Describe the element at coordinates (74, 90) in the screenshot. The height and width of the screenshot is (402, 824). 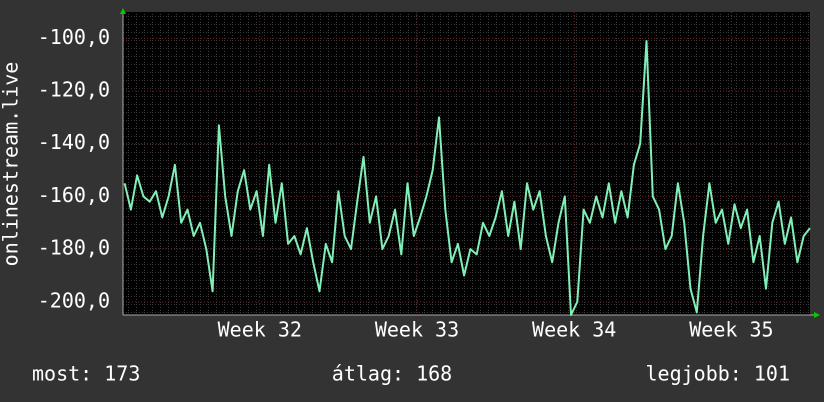
I see `y-tick-label: -120,0` at that location.